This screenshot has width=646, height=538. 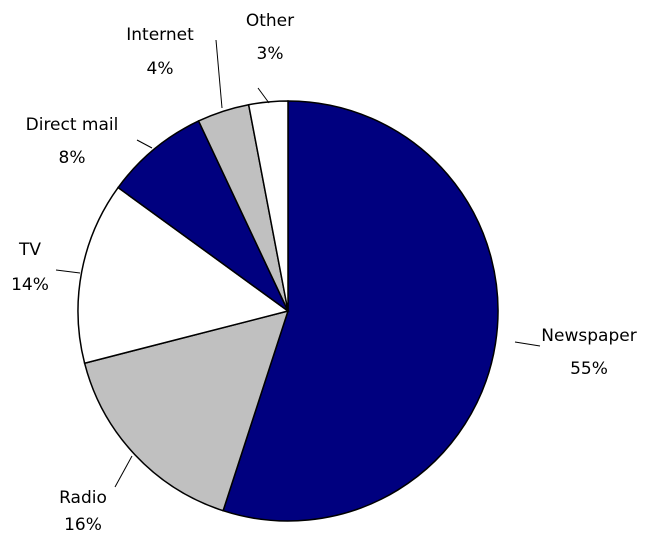 I want to click on slice-label-internet: Internet, so click(x=160, y=35).